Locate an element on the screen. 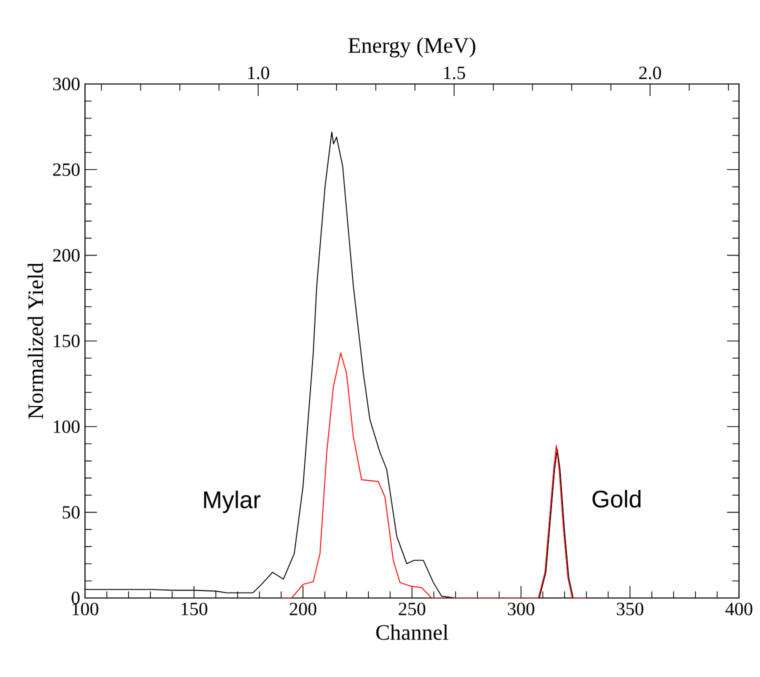  y-tick-label: 100 is located at coordinates (67, 426).